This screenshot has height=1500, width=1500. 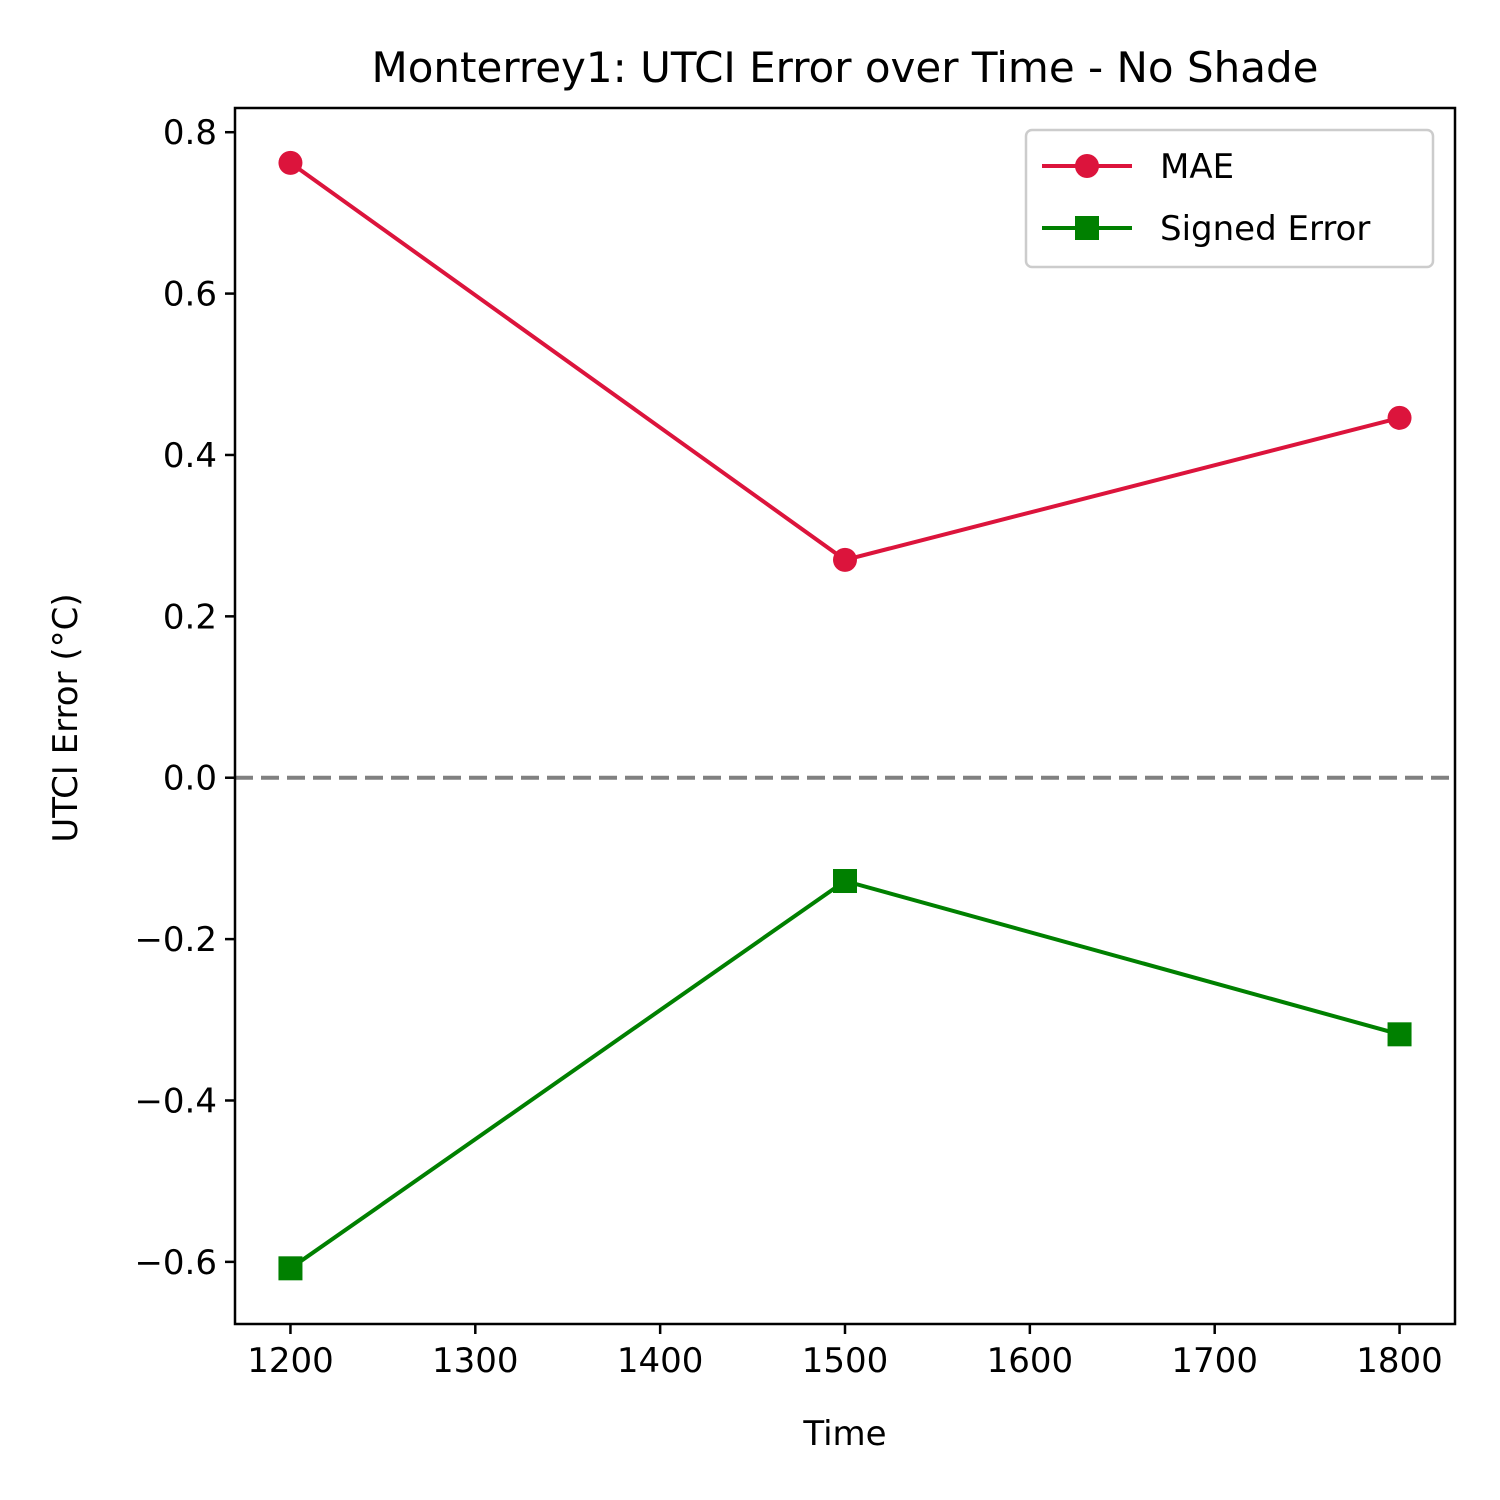 What do you see at coordinates (190, 617) in the screenshot?
I see `y-tick-label-4: 0.2` at bounding box center [190, 617].